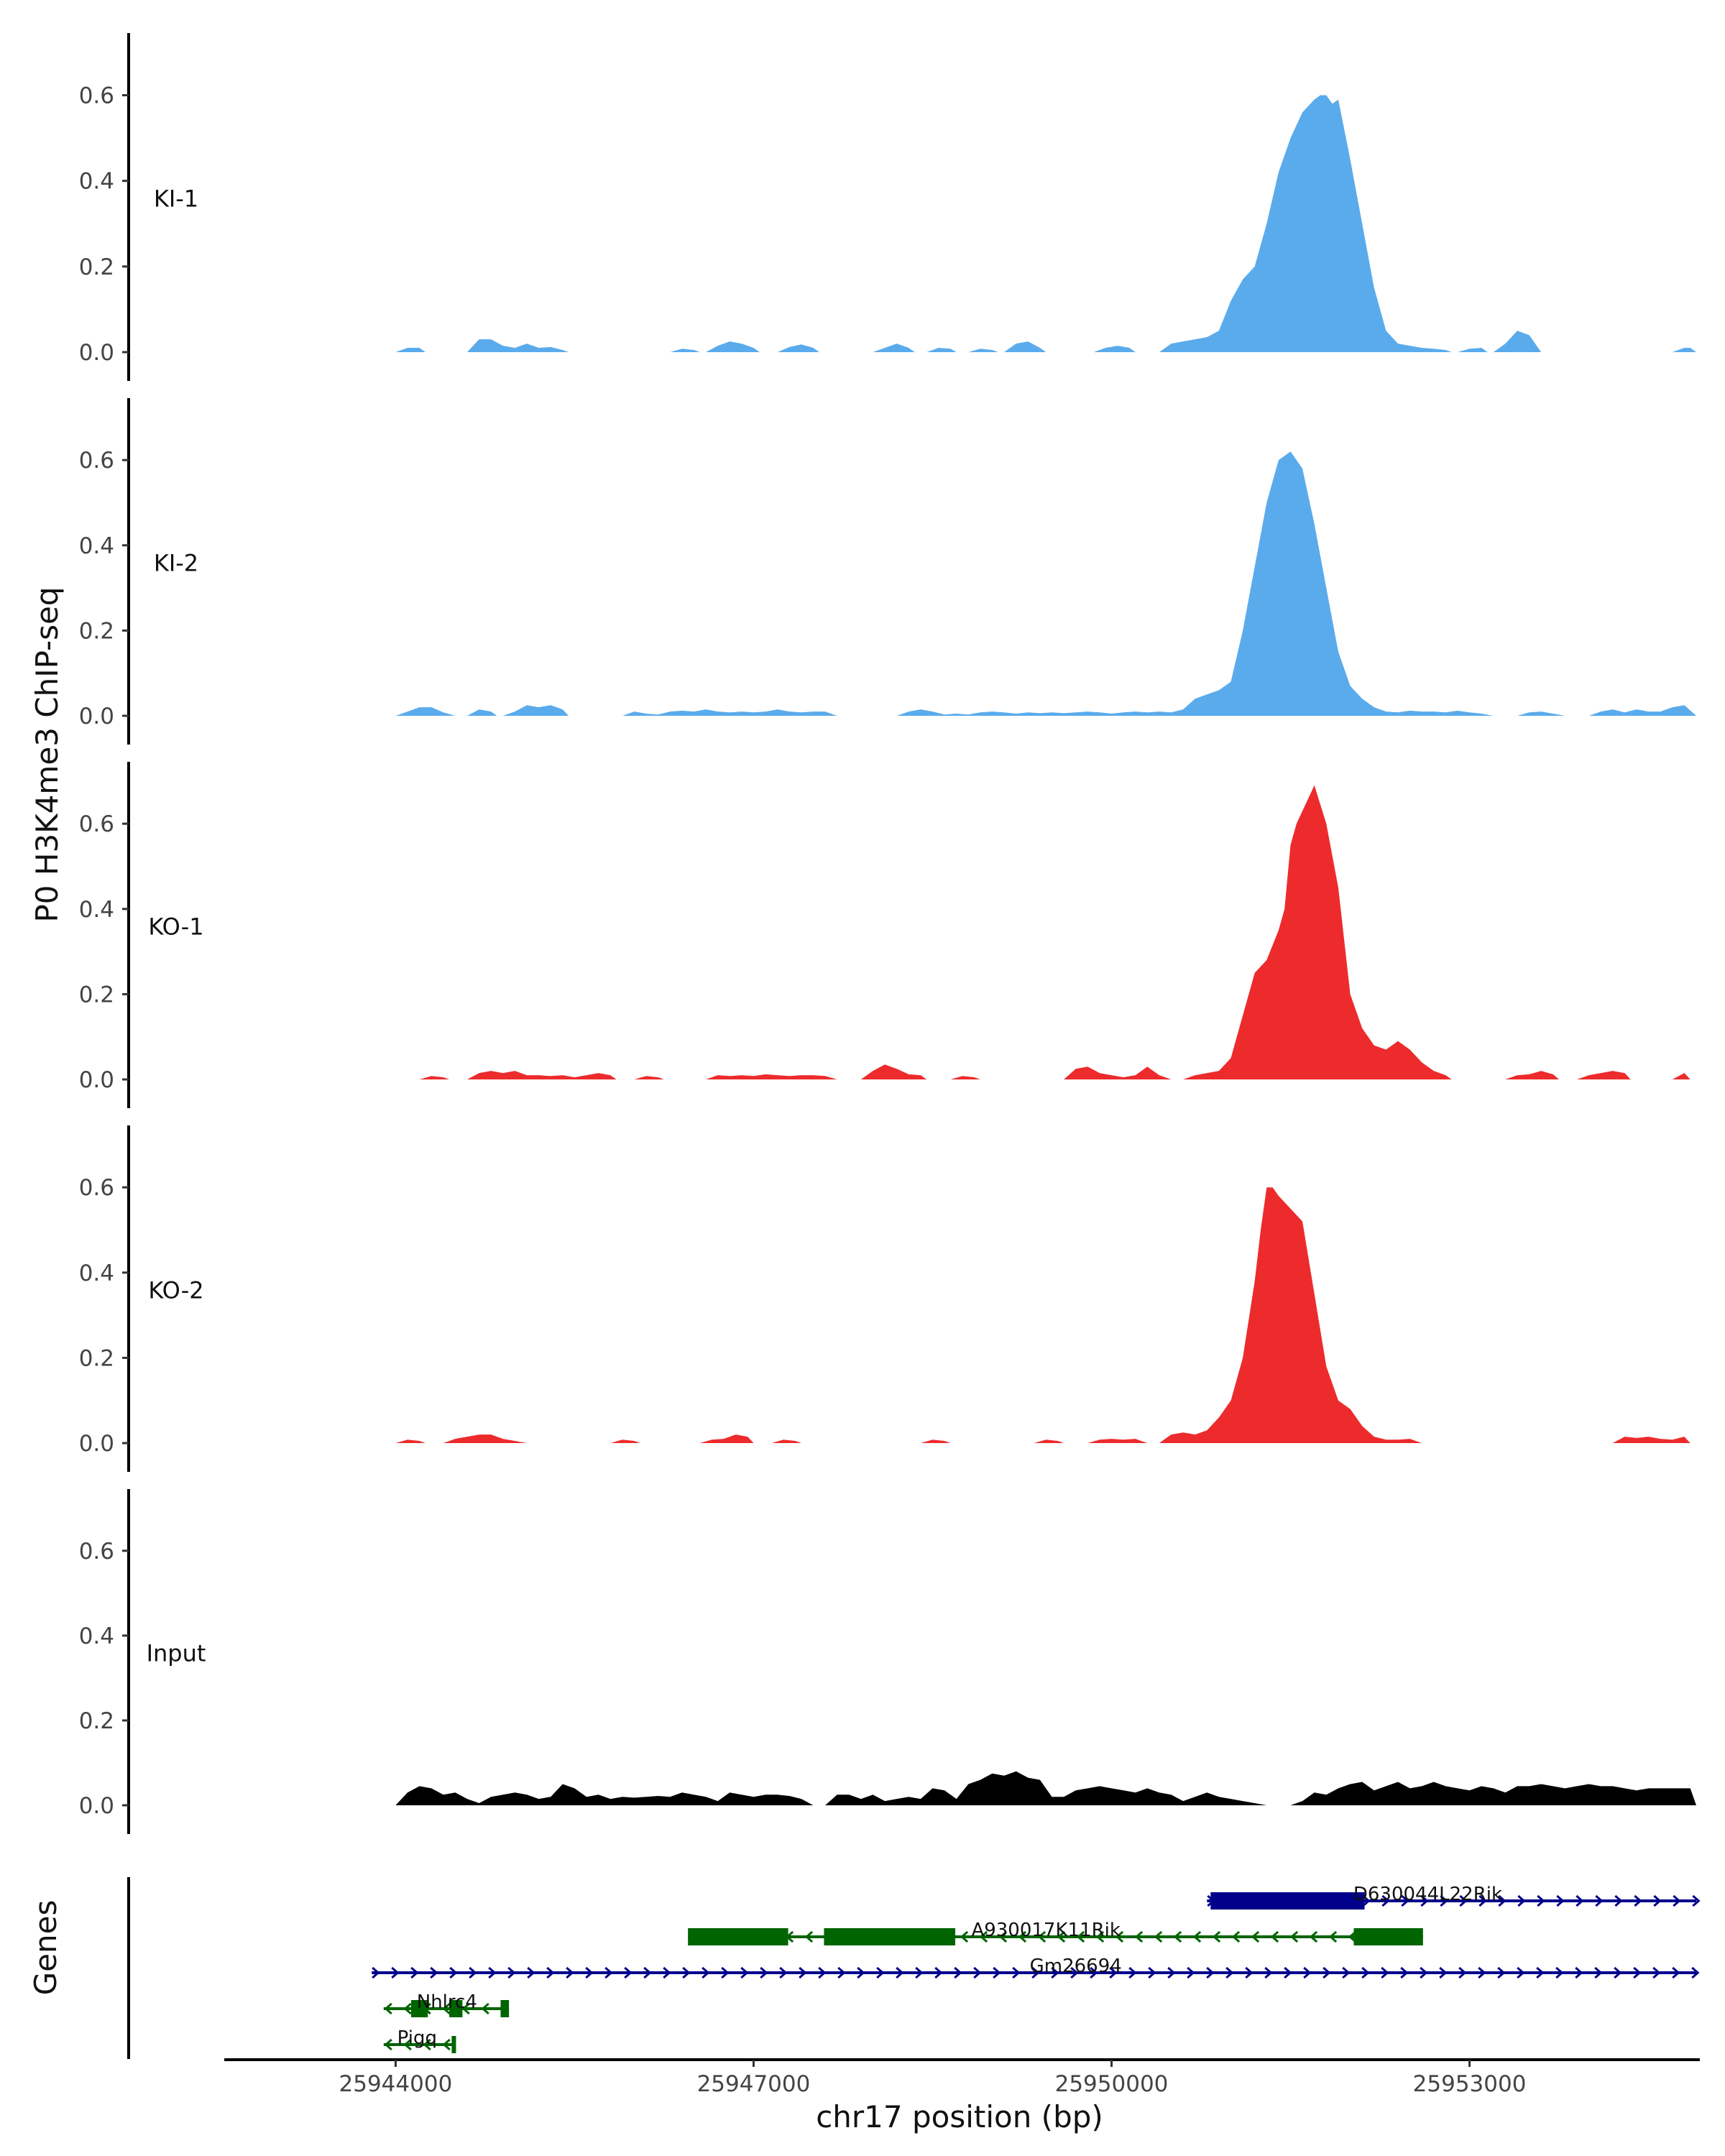  I want to click on track-panel-ko-1: 0.0 0.2 0.4 0.6 KO-1, so click(884, 935).